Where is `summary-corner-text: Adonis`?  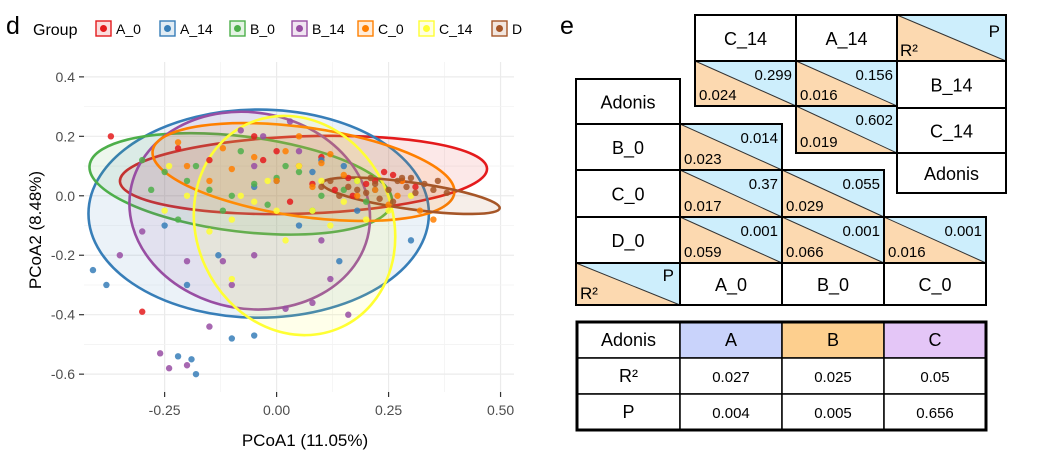 summary-corner-text: Adonis is located at coordinates (628, 340).